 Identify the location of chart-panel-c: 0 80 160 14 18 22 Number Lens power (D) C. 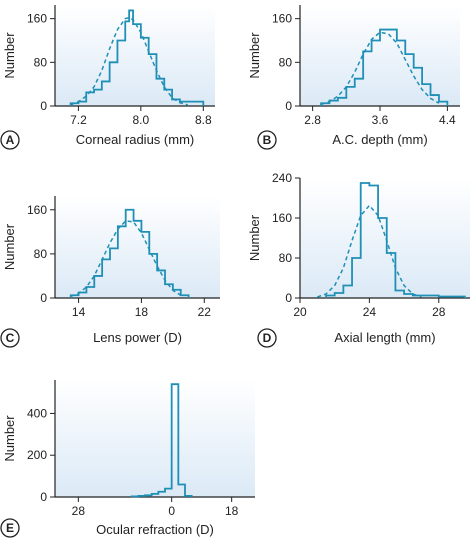
(110, 272).